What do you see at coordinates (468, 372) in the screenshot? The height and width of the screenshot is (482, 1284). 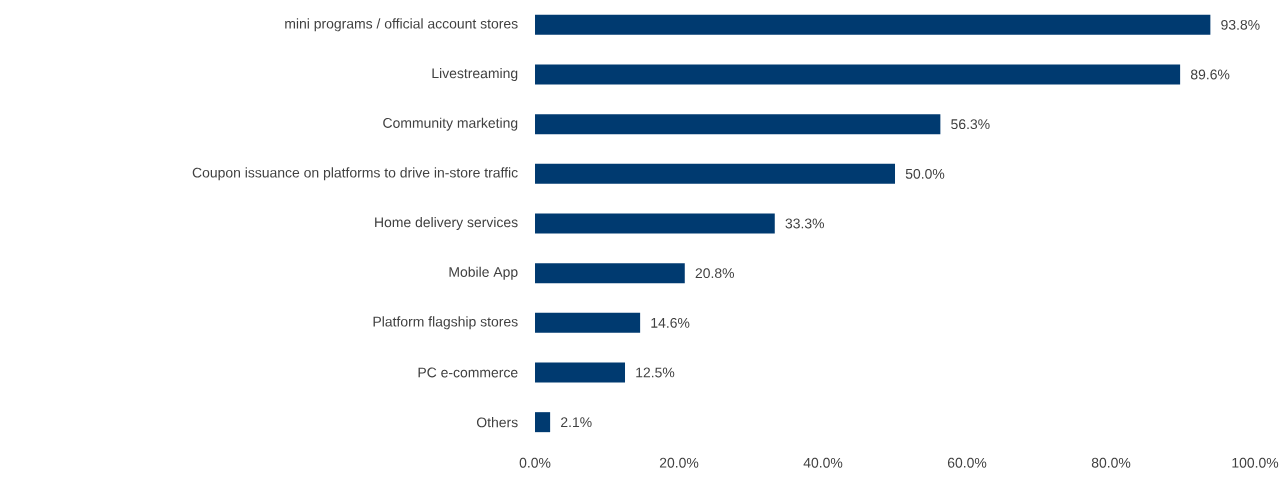 I see `y-tick-label: PC e-commerce` at bounding box center [468, 372].